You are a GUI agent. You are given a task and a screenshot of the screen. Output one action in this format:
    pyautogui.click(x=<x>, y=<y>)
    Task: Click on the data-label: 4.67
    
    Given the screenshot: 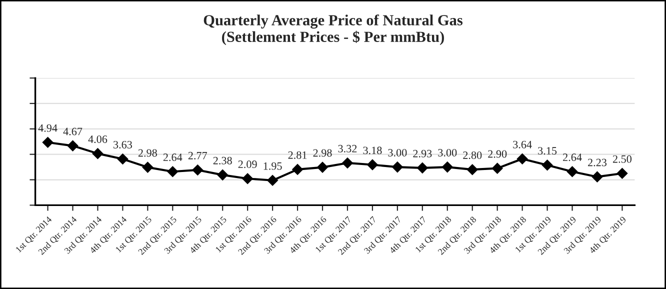 What is the action you would take?
    pyautogui.click(x=72, y=132)
    